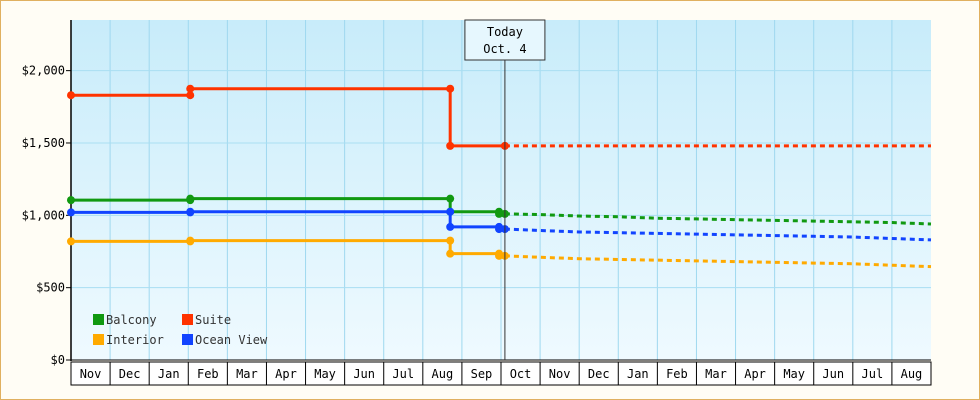  Describe the element at coordinates (504, 49) in the screenshot. I see `today-label-line2: Oct. 4` at that location.